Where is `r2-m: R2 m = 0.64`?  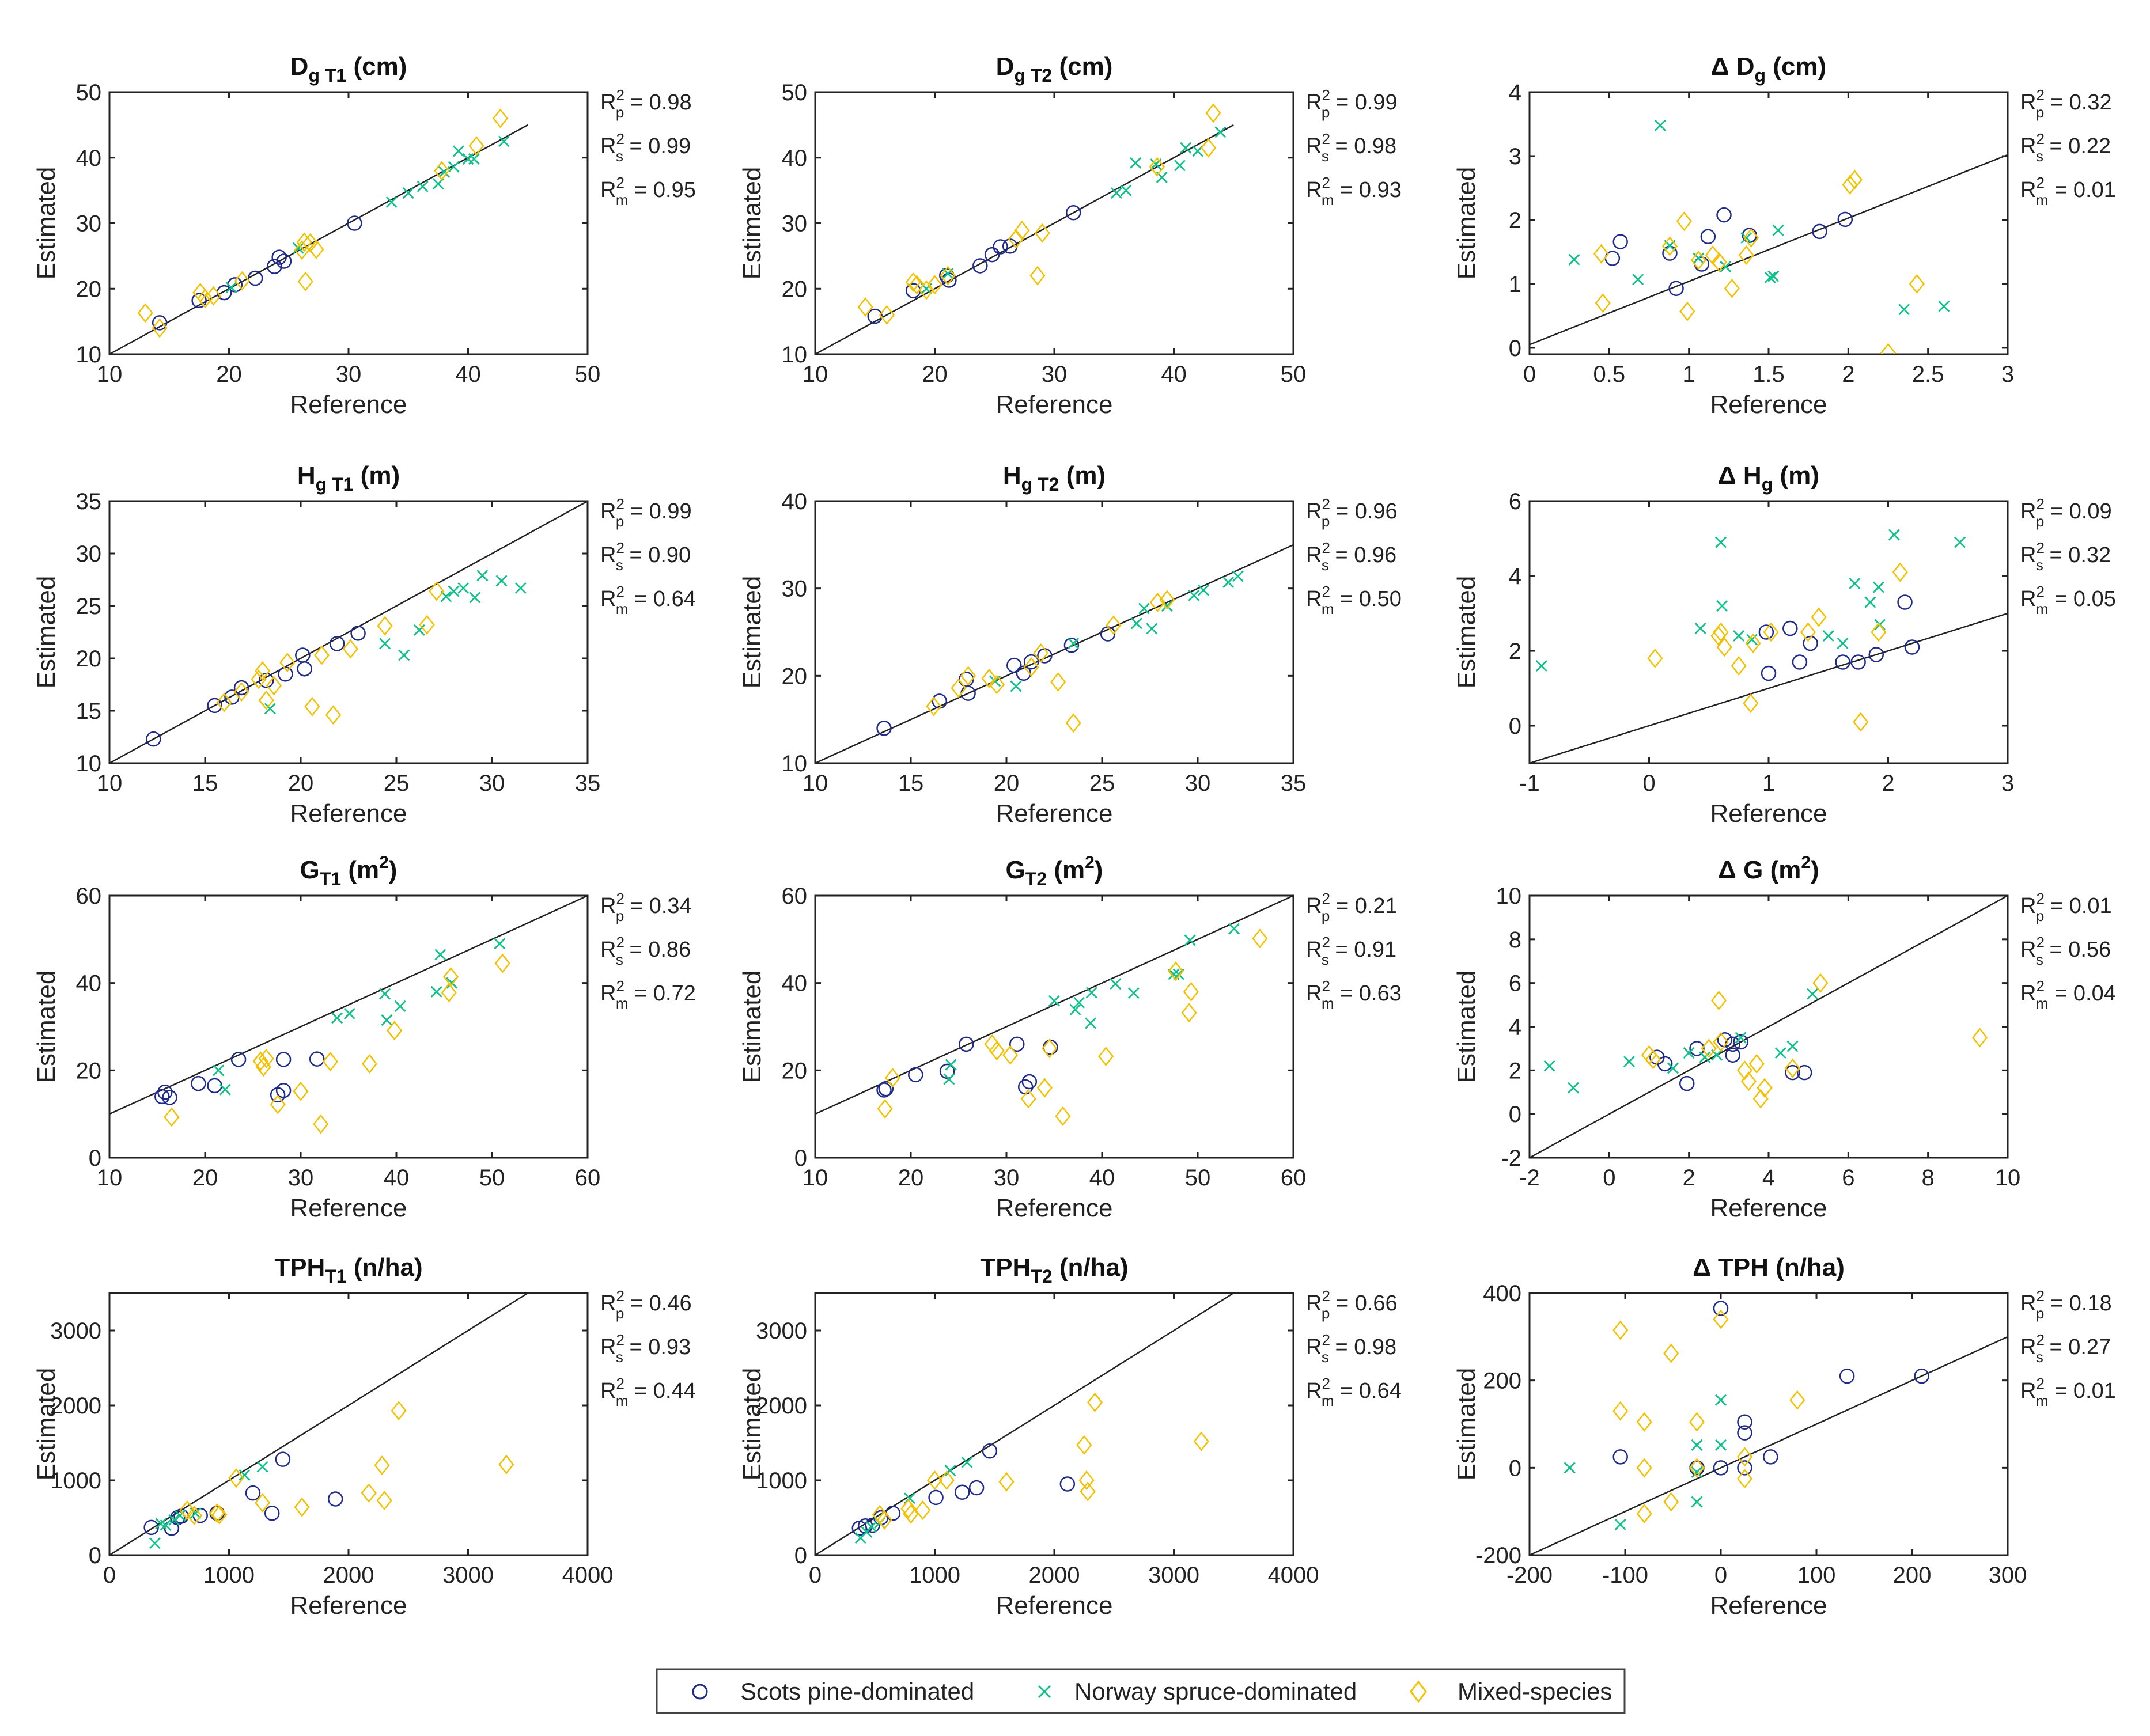
r2-m: R2 m = 0.64 is located at coordinates (648, 600).